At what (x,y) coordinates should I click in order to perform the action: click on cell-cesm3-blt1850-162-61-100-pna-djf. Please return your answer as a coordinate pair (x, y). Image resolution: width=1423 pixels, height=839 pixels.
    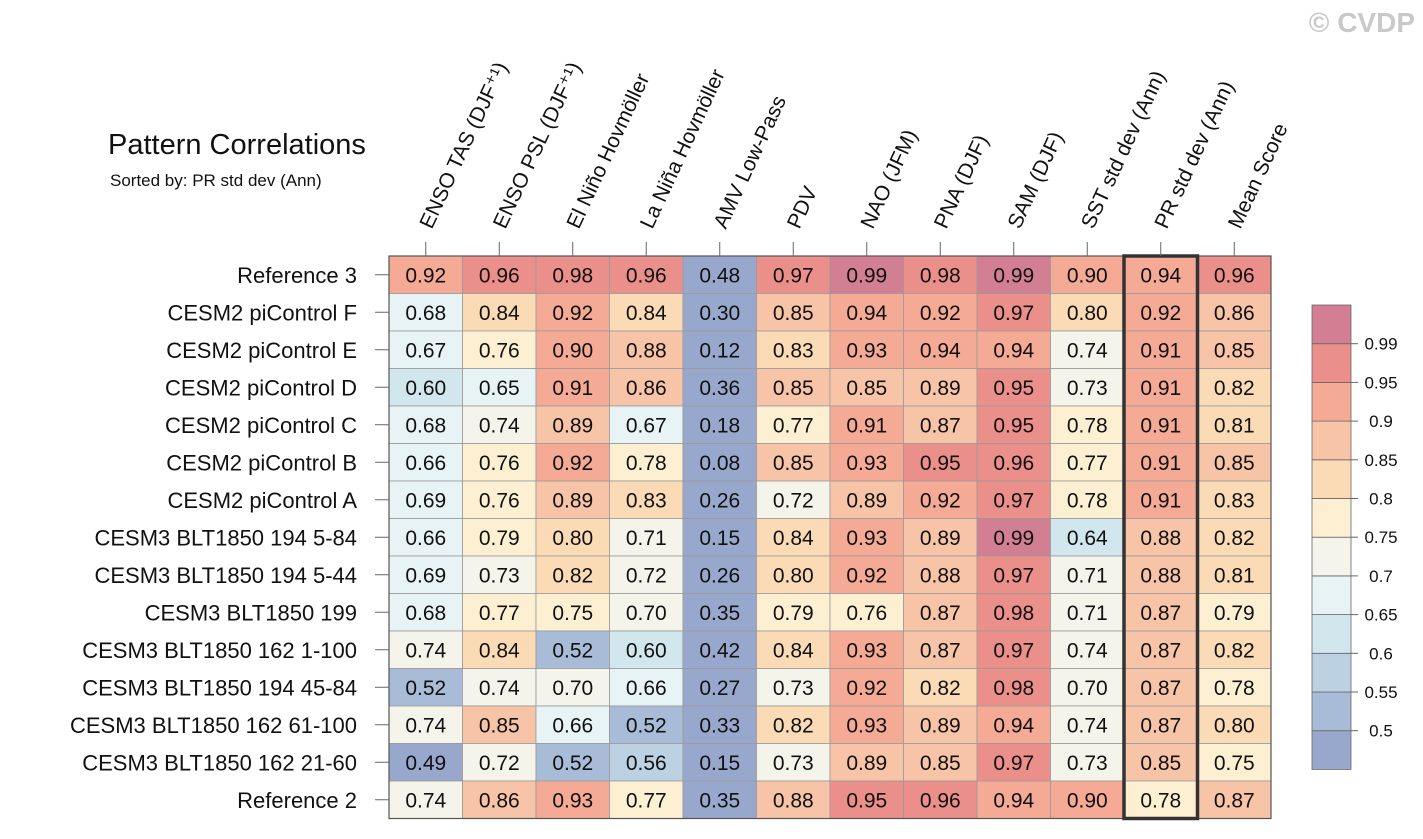
    Looking at the image, I should click on (940, 724).